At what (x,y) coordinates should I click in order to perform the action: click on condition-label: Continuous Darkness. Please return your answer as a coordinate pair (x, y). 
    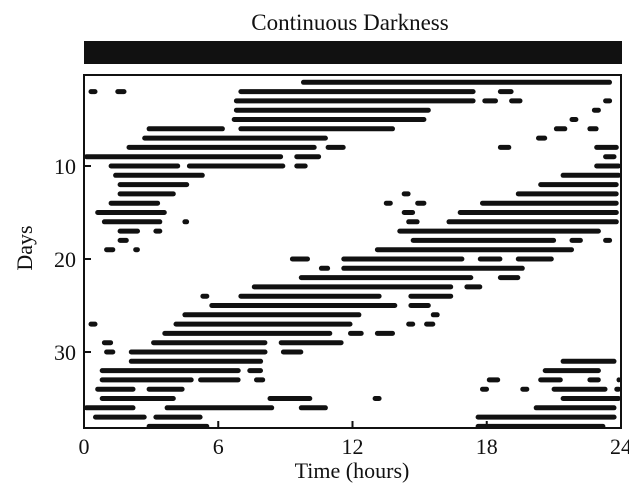
    Looking at the image, I should click on (349, 22).